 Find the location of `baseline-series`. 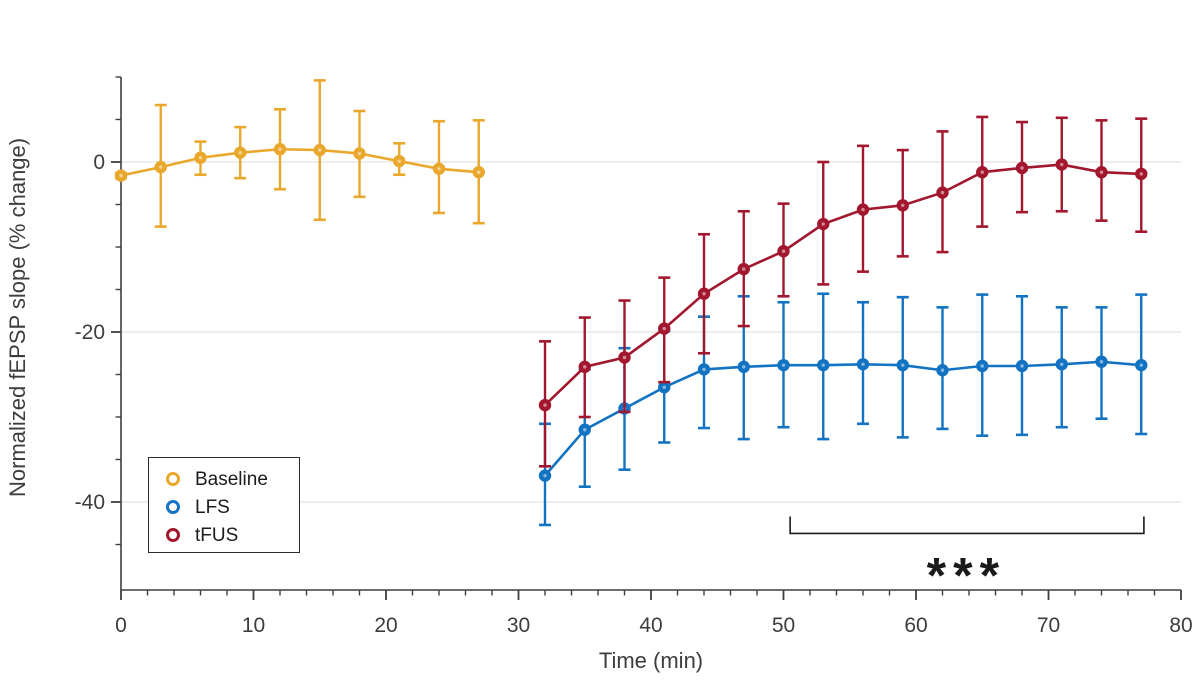

baseline-series is located at coordinates (299, 153).